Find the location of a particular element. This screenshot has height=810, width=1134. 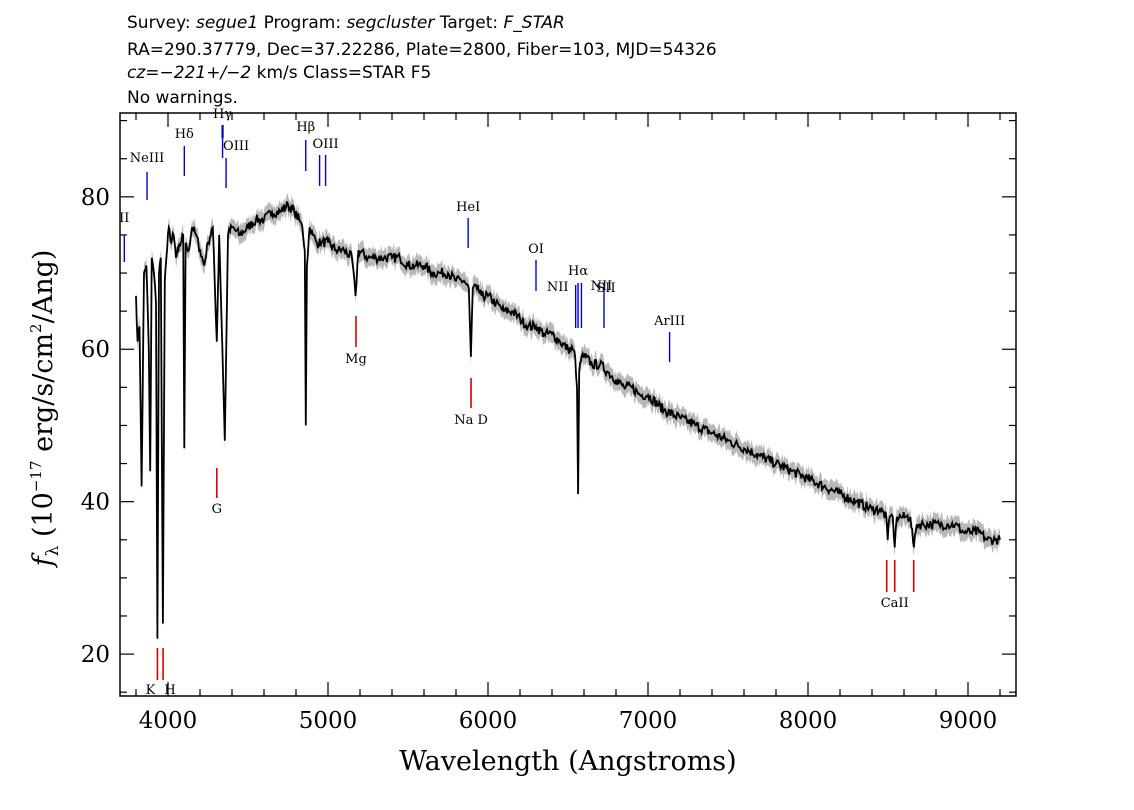

absorption-line-label: G is located at coordinates (217, 509).